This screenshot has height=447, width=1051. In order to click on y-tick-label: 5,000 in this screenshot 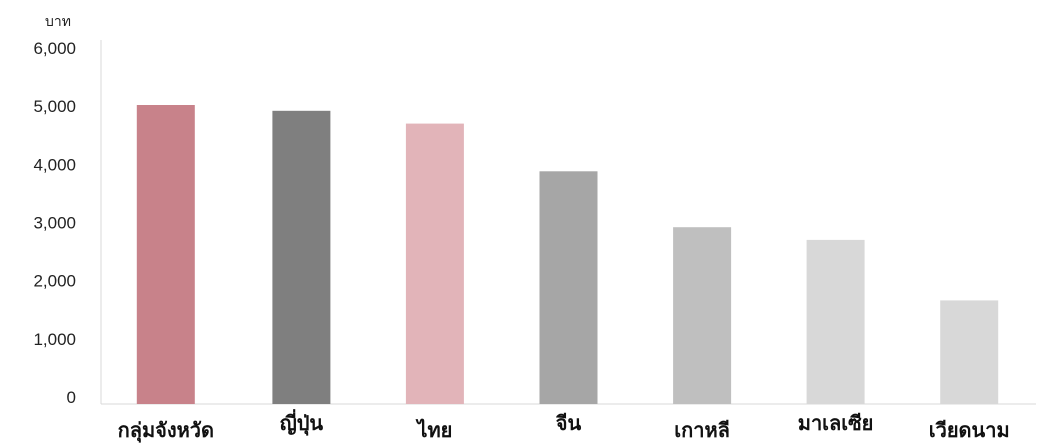, I will do `click(54, 106)`.